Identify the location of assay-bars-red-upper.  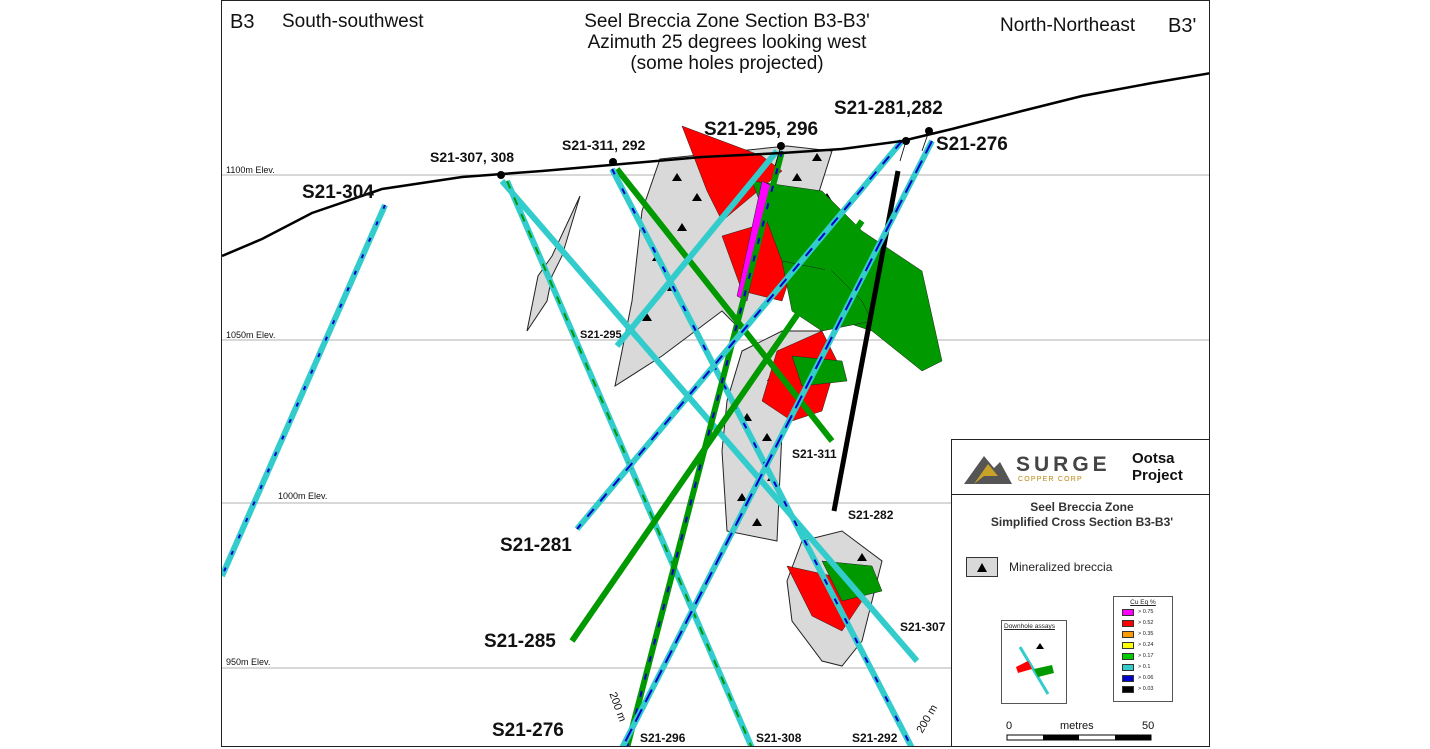
(732, 173).